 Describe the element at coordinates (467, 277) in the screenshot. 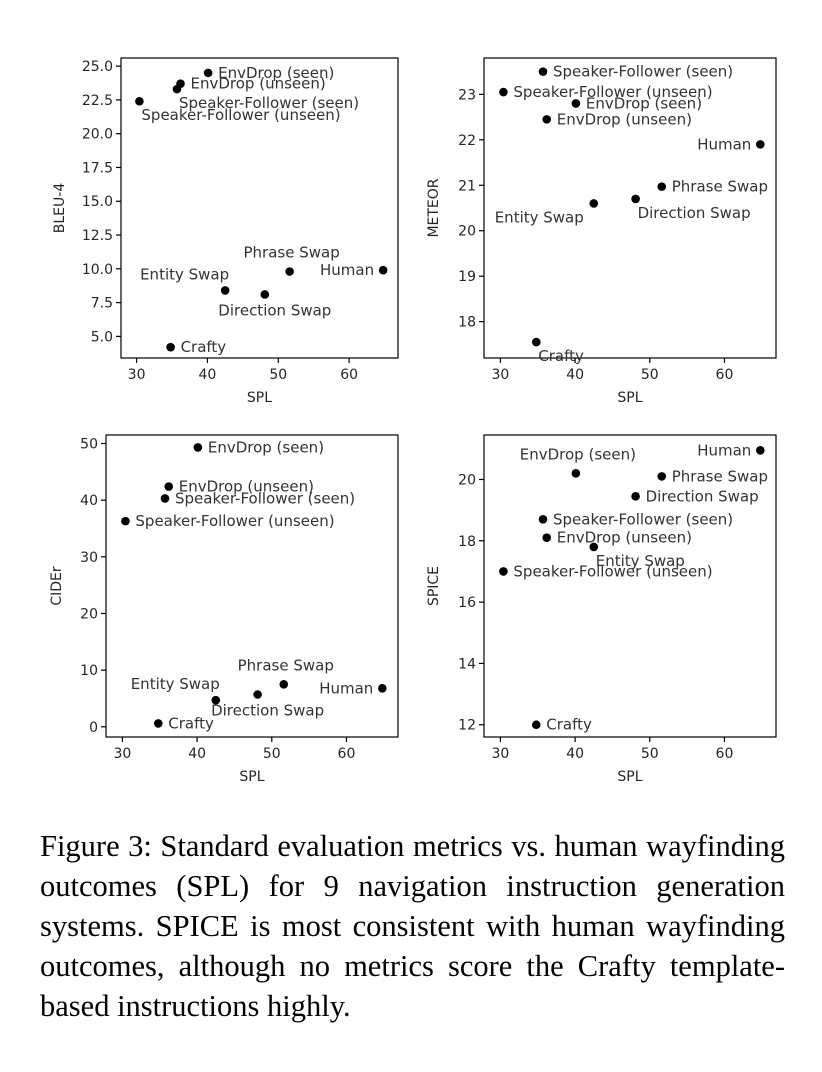

I see `y-tick-label: 19` at that location.